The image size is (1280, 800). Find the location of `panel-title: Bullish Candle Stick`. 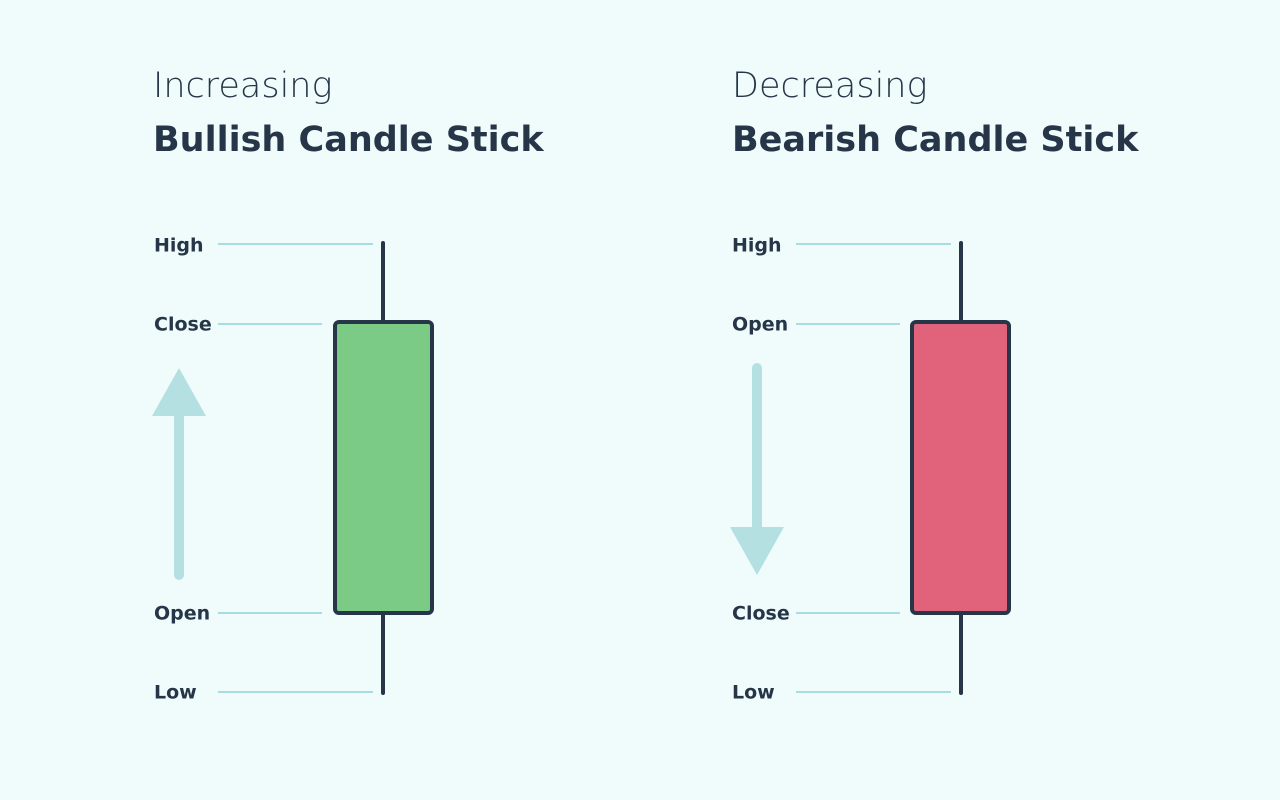

panel-title: Bullish Candle Stick is located at coordinates (348, 140).